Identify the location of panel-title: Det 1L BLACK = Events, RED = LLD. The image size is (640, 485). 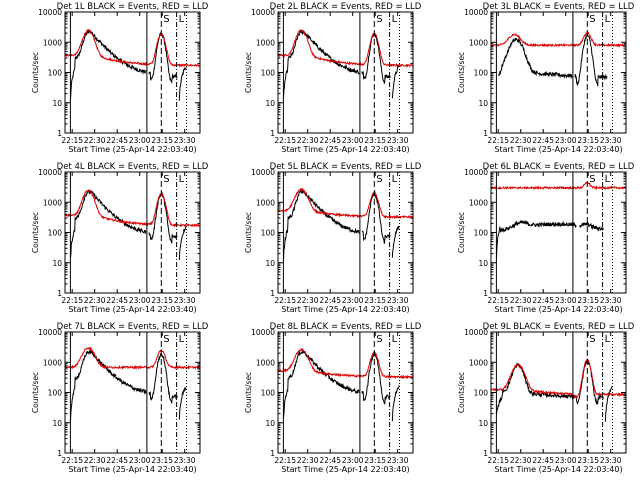
(133, 7).